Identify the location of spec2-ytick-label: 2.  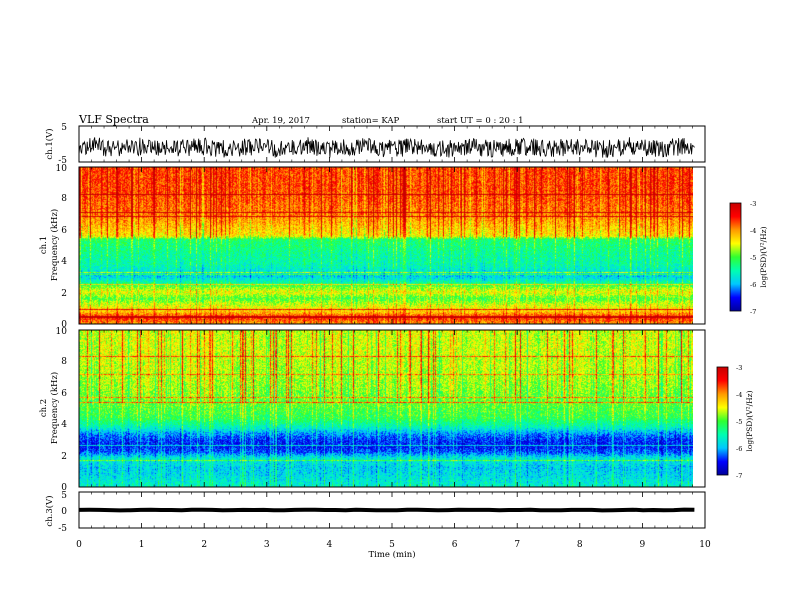
(64, 457).